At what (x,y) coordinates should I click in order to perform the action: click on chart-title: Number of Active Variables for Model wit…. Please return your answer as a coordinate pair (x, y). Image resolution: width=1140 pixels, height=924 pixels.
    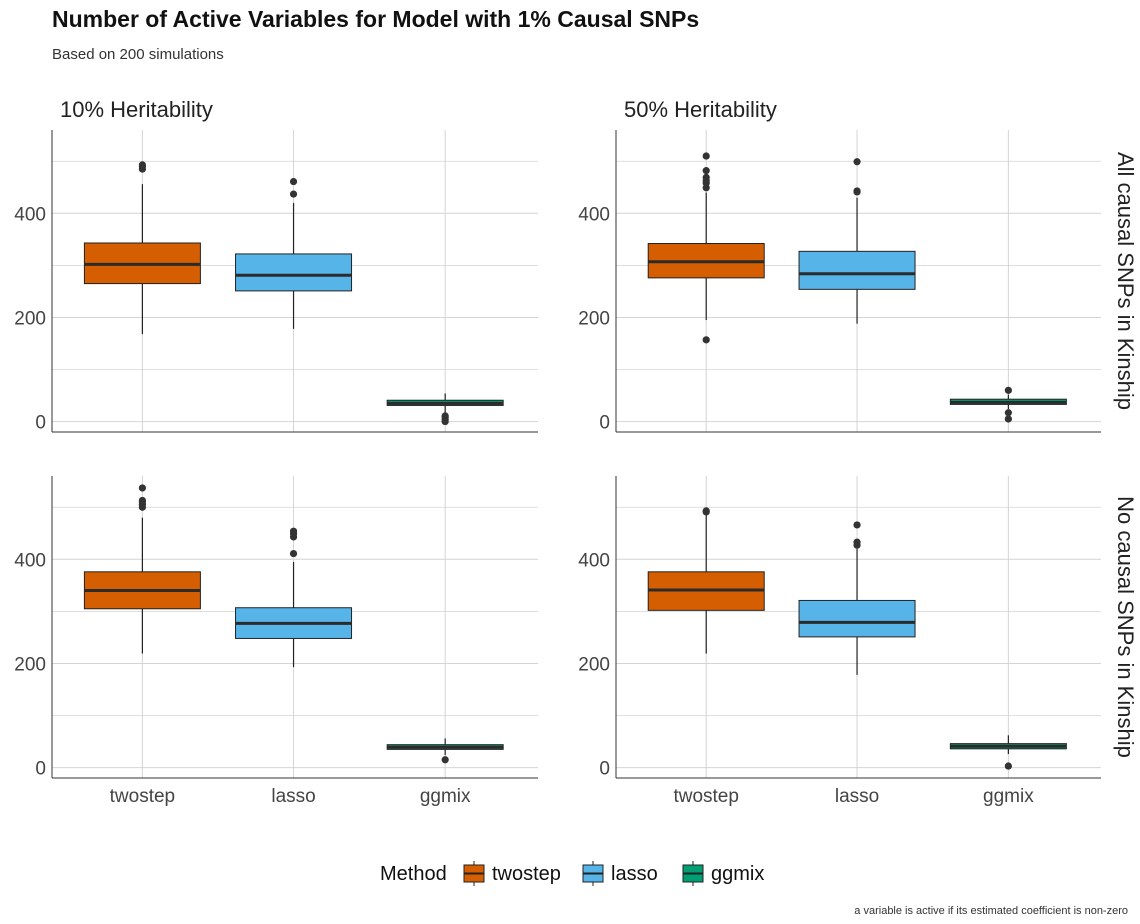
    Looking at the image, I should click on (376, 19).